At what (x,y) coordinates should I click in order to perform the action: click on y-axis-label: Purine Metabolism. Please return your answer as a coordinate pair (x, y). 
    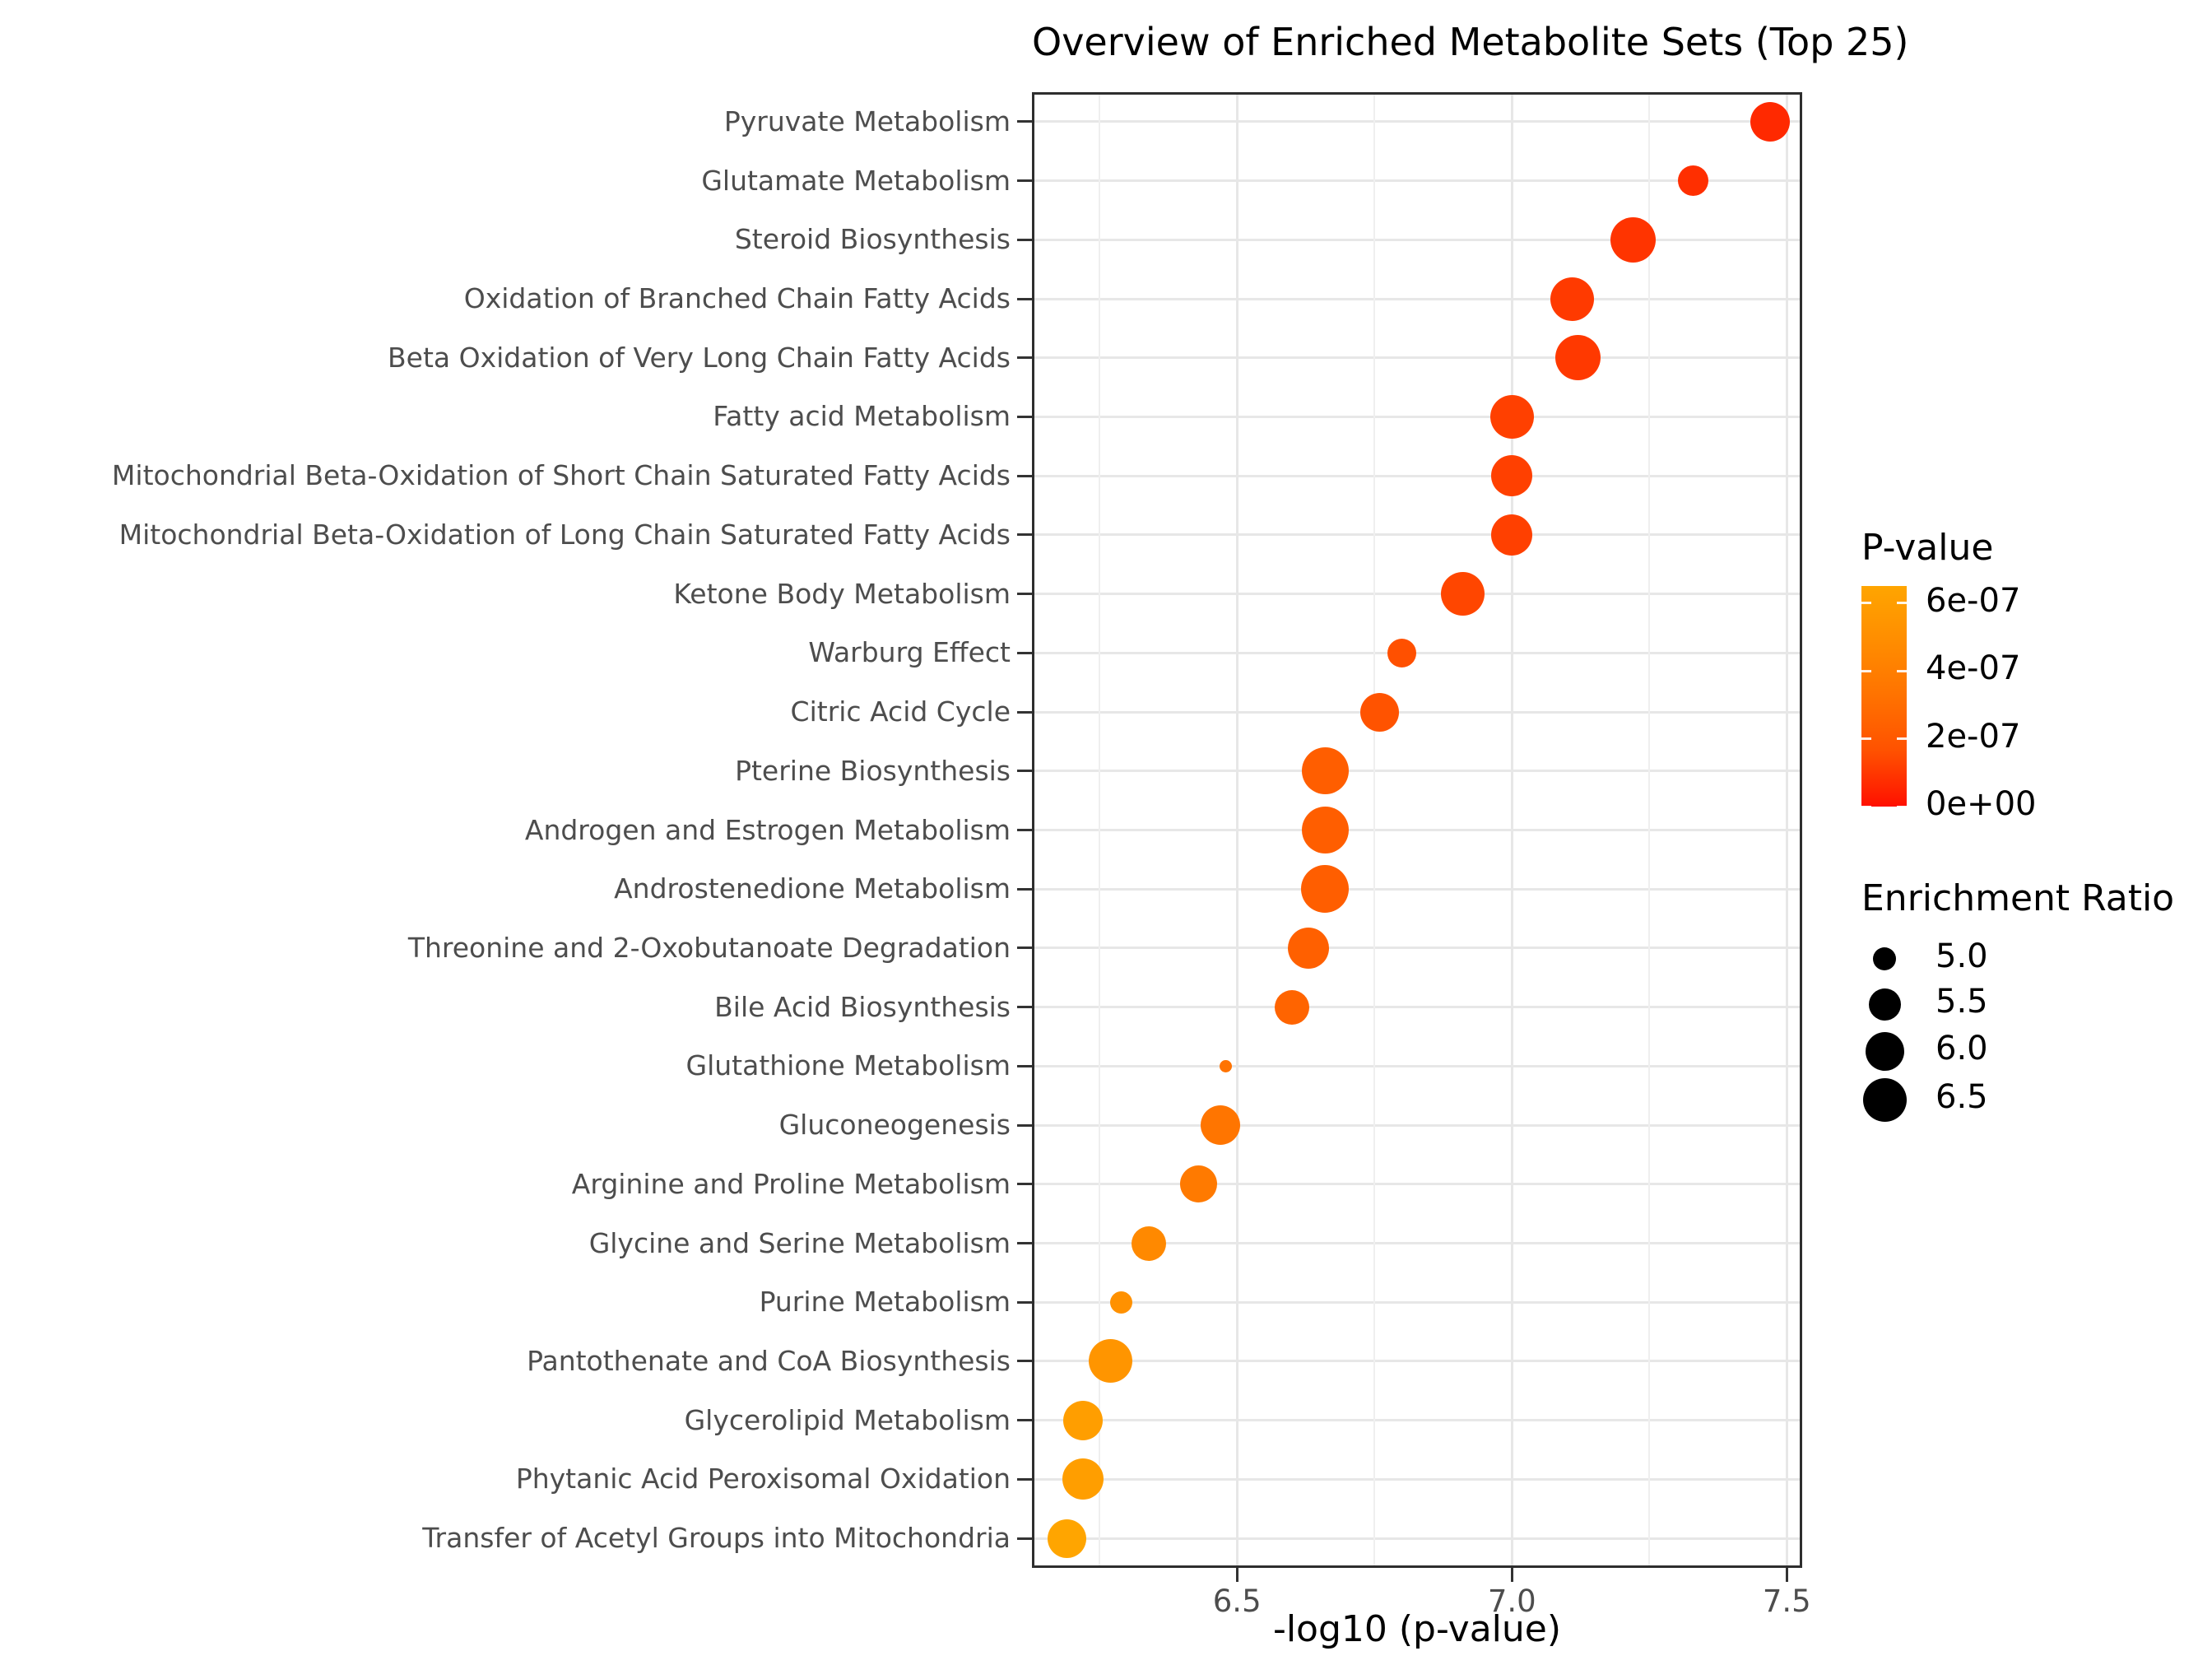
    Looking at the image, I should click on (885, 1302).